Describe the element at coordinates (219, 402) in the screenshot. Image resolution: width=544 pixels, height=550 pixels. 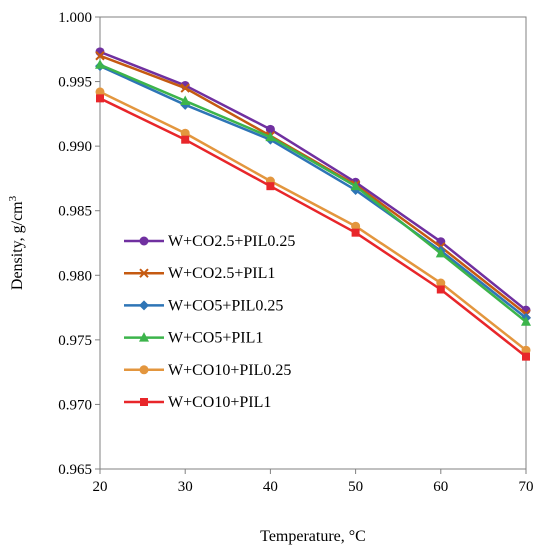
I see `legend-label: W+CO10+PIL1` at that location.